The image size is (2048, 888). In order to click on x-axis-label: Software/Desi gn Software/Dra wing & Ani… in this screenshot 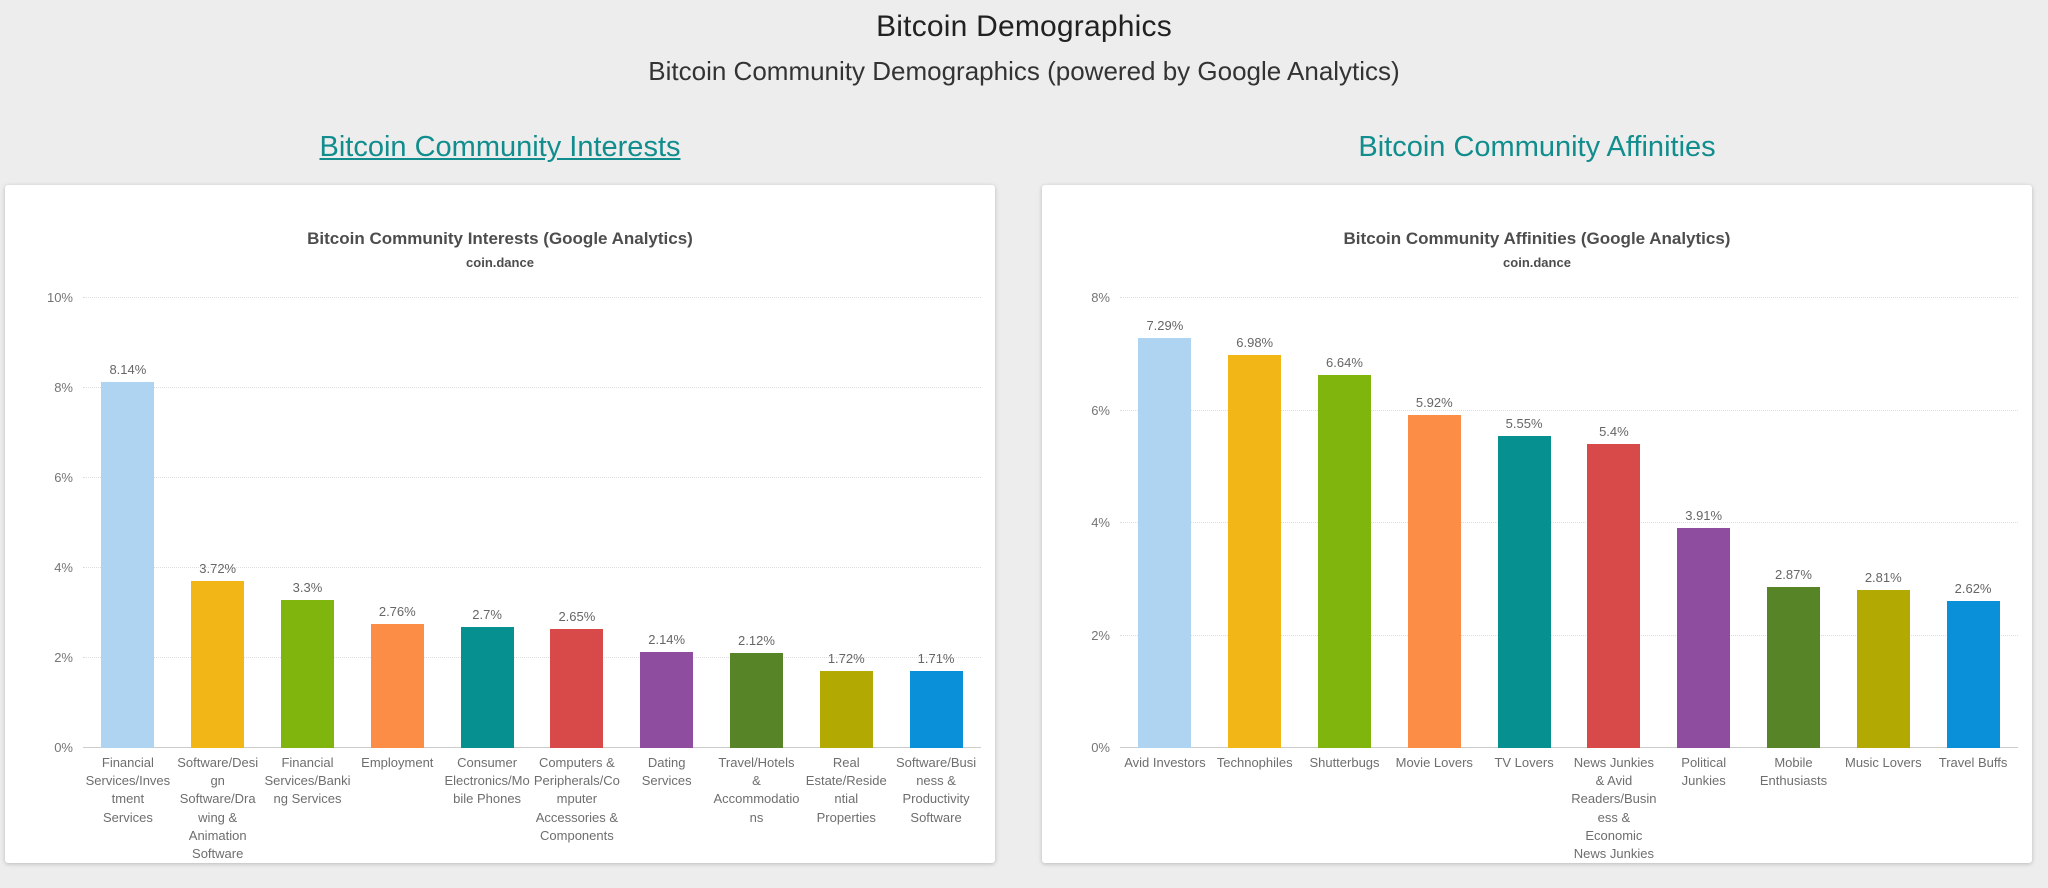, I will do `click(218, 808)`.